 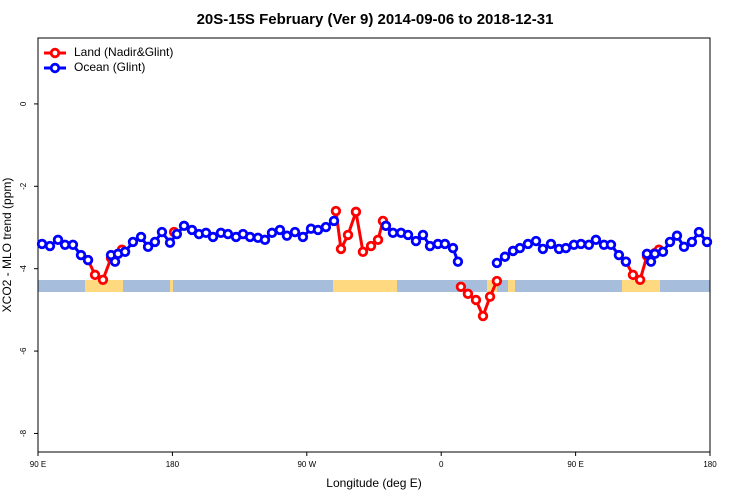 I want to click on surface-mask, so click(x=374, y=286).